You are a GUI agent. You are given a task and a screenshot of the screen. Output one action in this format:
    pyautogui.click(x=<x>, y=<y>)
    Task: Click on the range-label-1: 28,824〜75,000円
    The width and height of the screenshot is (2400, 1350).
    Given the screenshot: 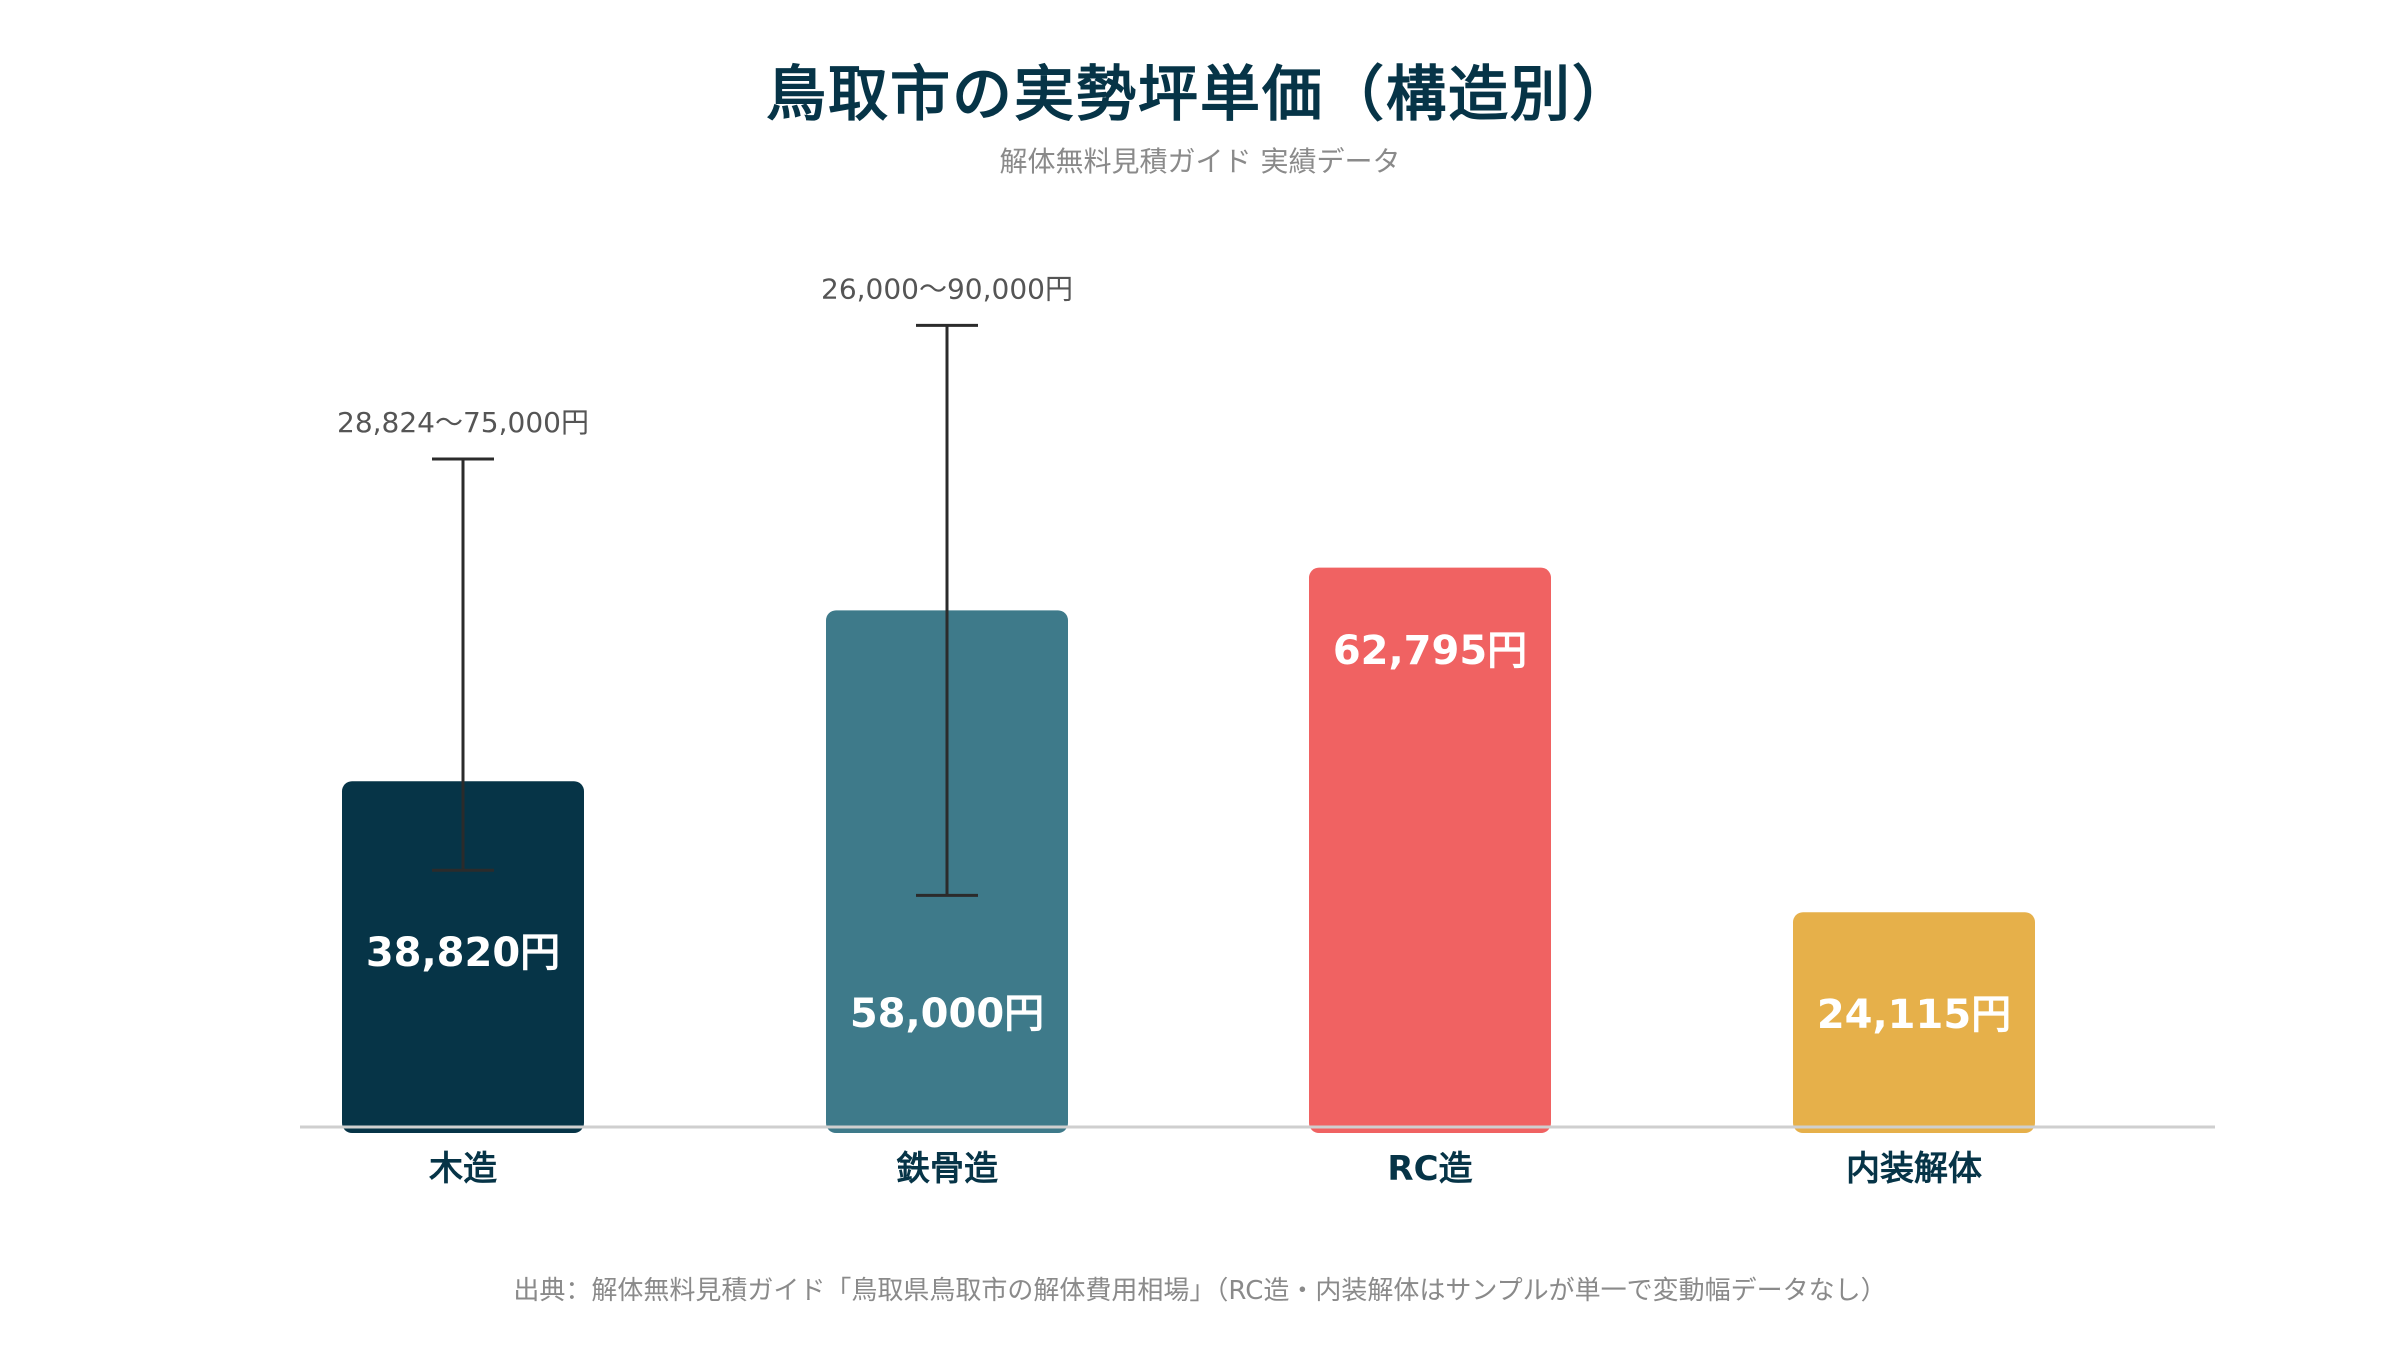 What is the action you would take?
    pyautogui.click(x=463, y=422)
    